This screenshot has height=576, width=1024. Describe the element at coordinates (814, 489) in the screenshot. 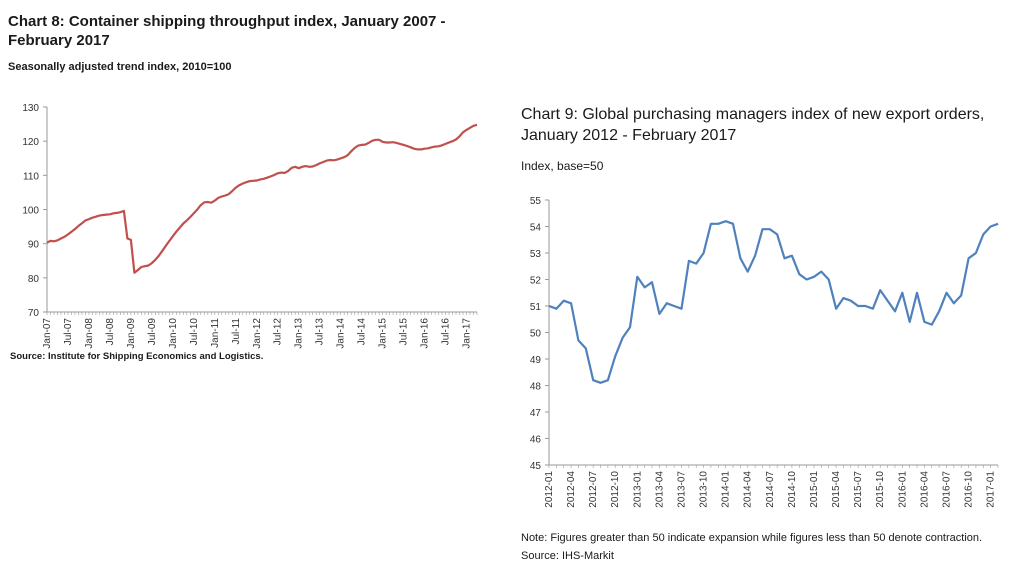

I see `x-tick-label: 2015-01` at that location.